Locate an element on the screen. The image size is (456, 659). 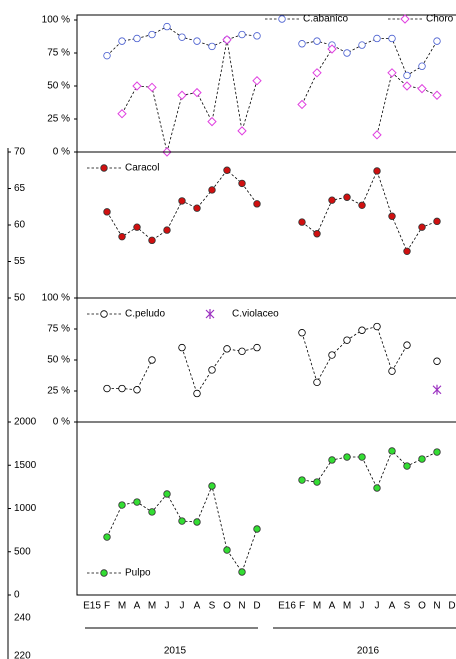
y-tick-label: 25 % is located at coordinates (58, 119).